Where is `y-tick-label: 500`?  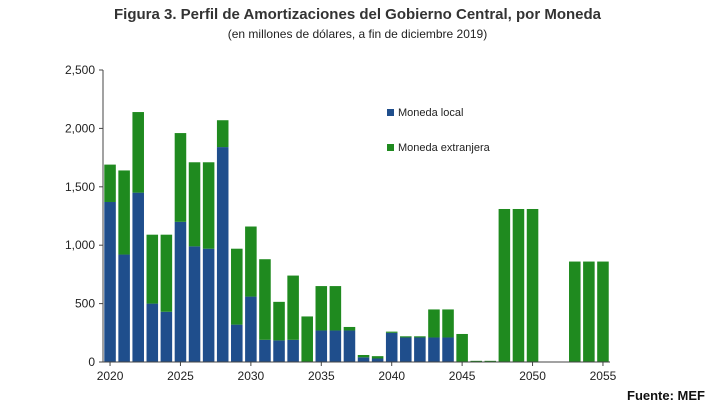 y-tick-label: 500 is located at coordinates (85, 304).